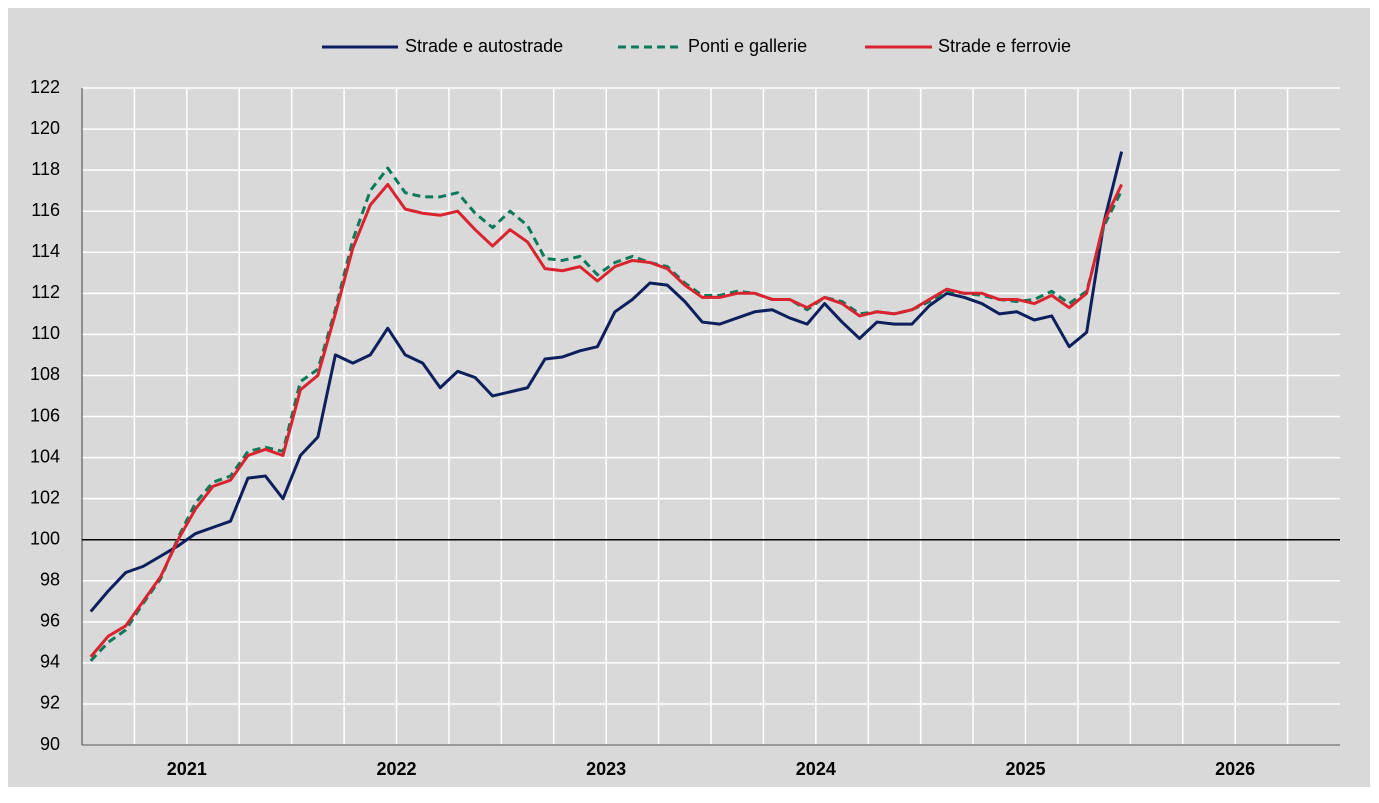 This screenshot has height=803, width=1379. What do you see at coordinates (45, 497) in the screenshot?
I see `y-tick-label: 102` at bounding box center [45, 497].